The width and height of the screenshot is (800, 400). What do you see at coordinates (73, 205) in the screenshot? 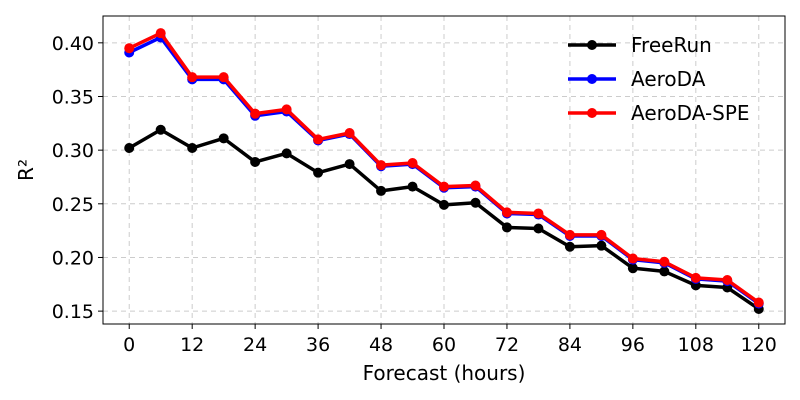
I see `y-tick-label: 0.25` at bounding box center [73, 205].